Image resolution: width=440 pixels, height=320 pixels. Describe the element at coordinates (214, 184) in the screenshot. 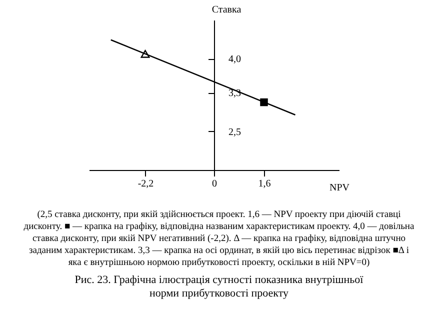

I see `x-tick-label: 0` at that location.